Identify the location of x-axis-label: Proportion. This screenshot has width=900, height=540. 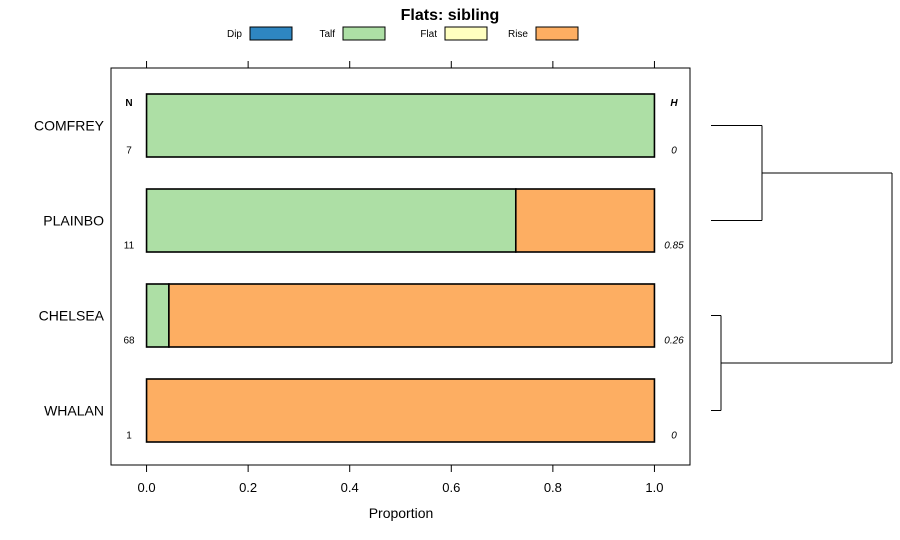
(401, 513).